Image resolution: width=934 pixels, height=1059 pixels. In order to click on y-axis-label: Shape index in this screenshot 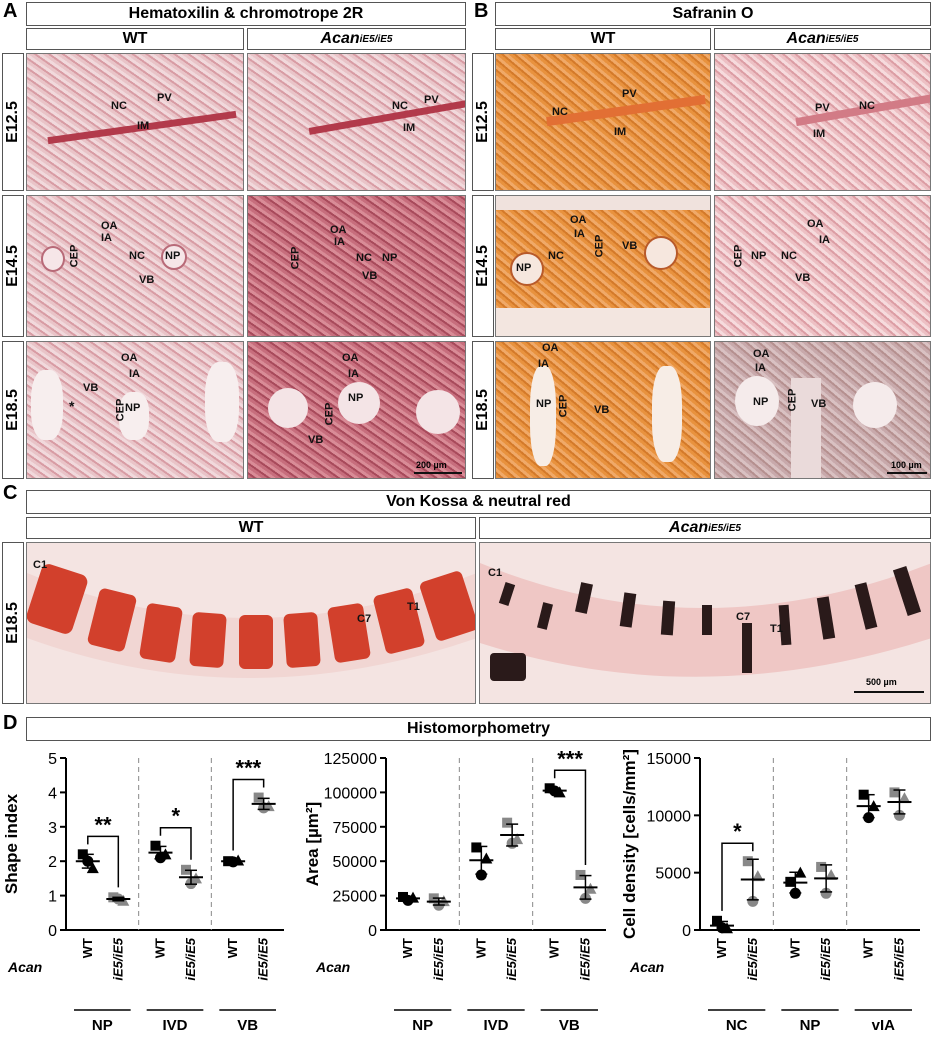, I will do `click(11, 843)`.